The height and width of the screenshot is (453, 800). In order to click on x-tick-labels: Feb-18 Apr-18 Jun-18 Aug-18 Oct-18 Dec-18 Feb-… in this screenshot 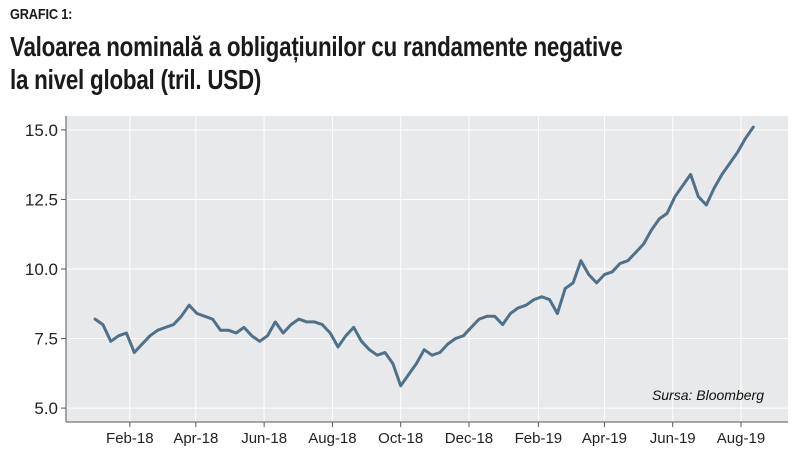, I will do `click(435, 434)`.